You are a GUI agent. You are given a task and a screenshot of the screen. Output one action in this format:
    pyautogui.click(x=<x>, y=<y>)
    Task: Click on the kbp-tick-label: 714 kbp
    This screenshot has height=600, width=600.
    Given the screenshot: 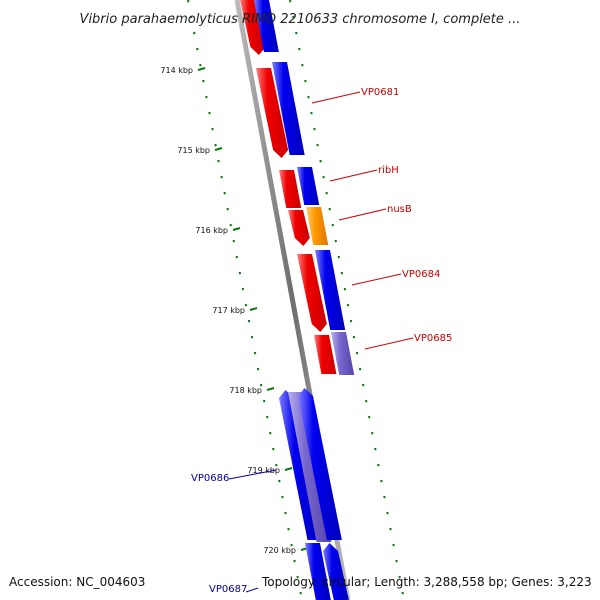 What is the action you would take?
    pyautogui.click(x=176, y=70)
    